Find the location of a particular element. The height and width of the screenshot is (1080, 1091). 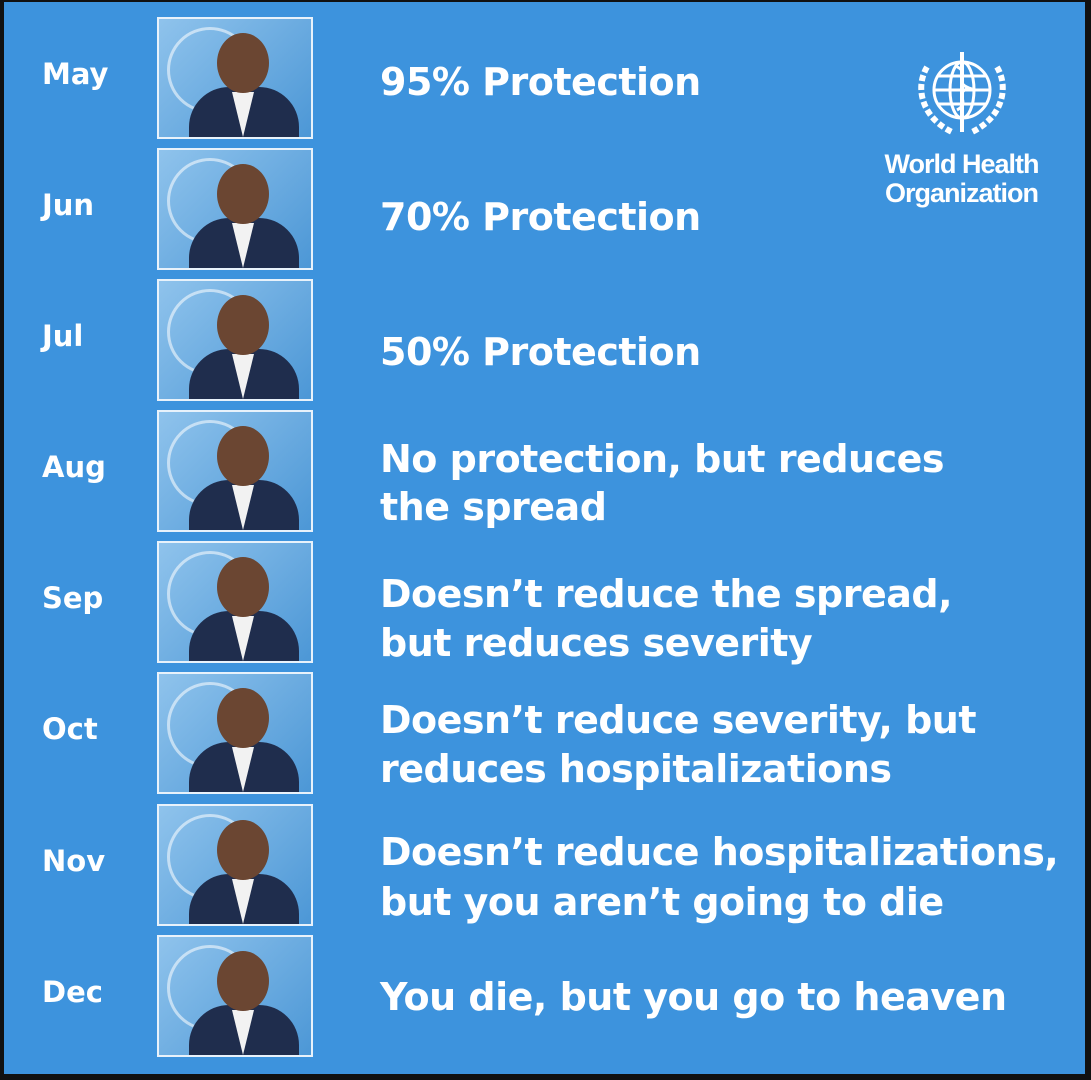

caption-line: No protection, but reduces is located at coordinates (662, 459).